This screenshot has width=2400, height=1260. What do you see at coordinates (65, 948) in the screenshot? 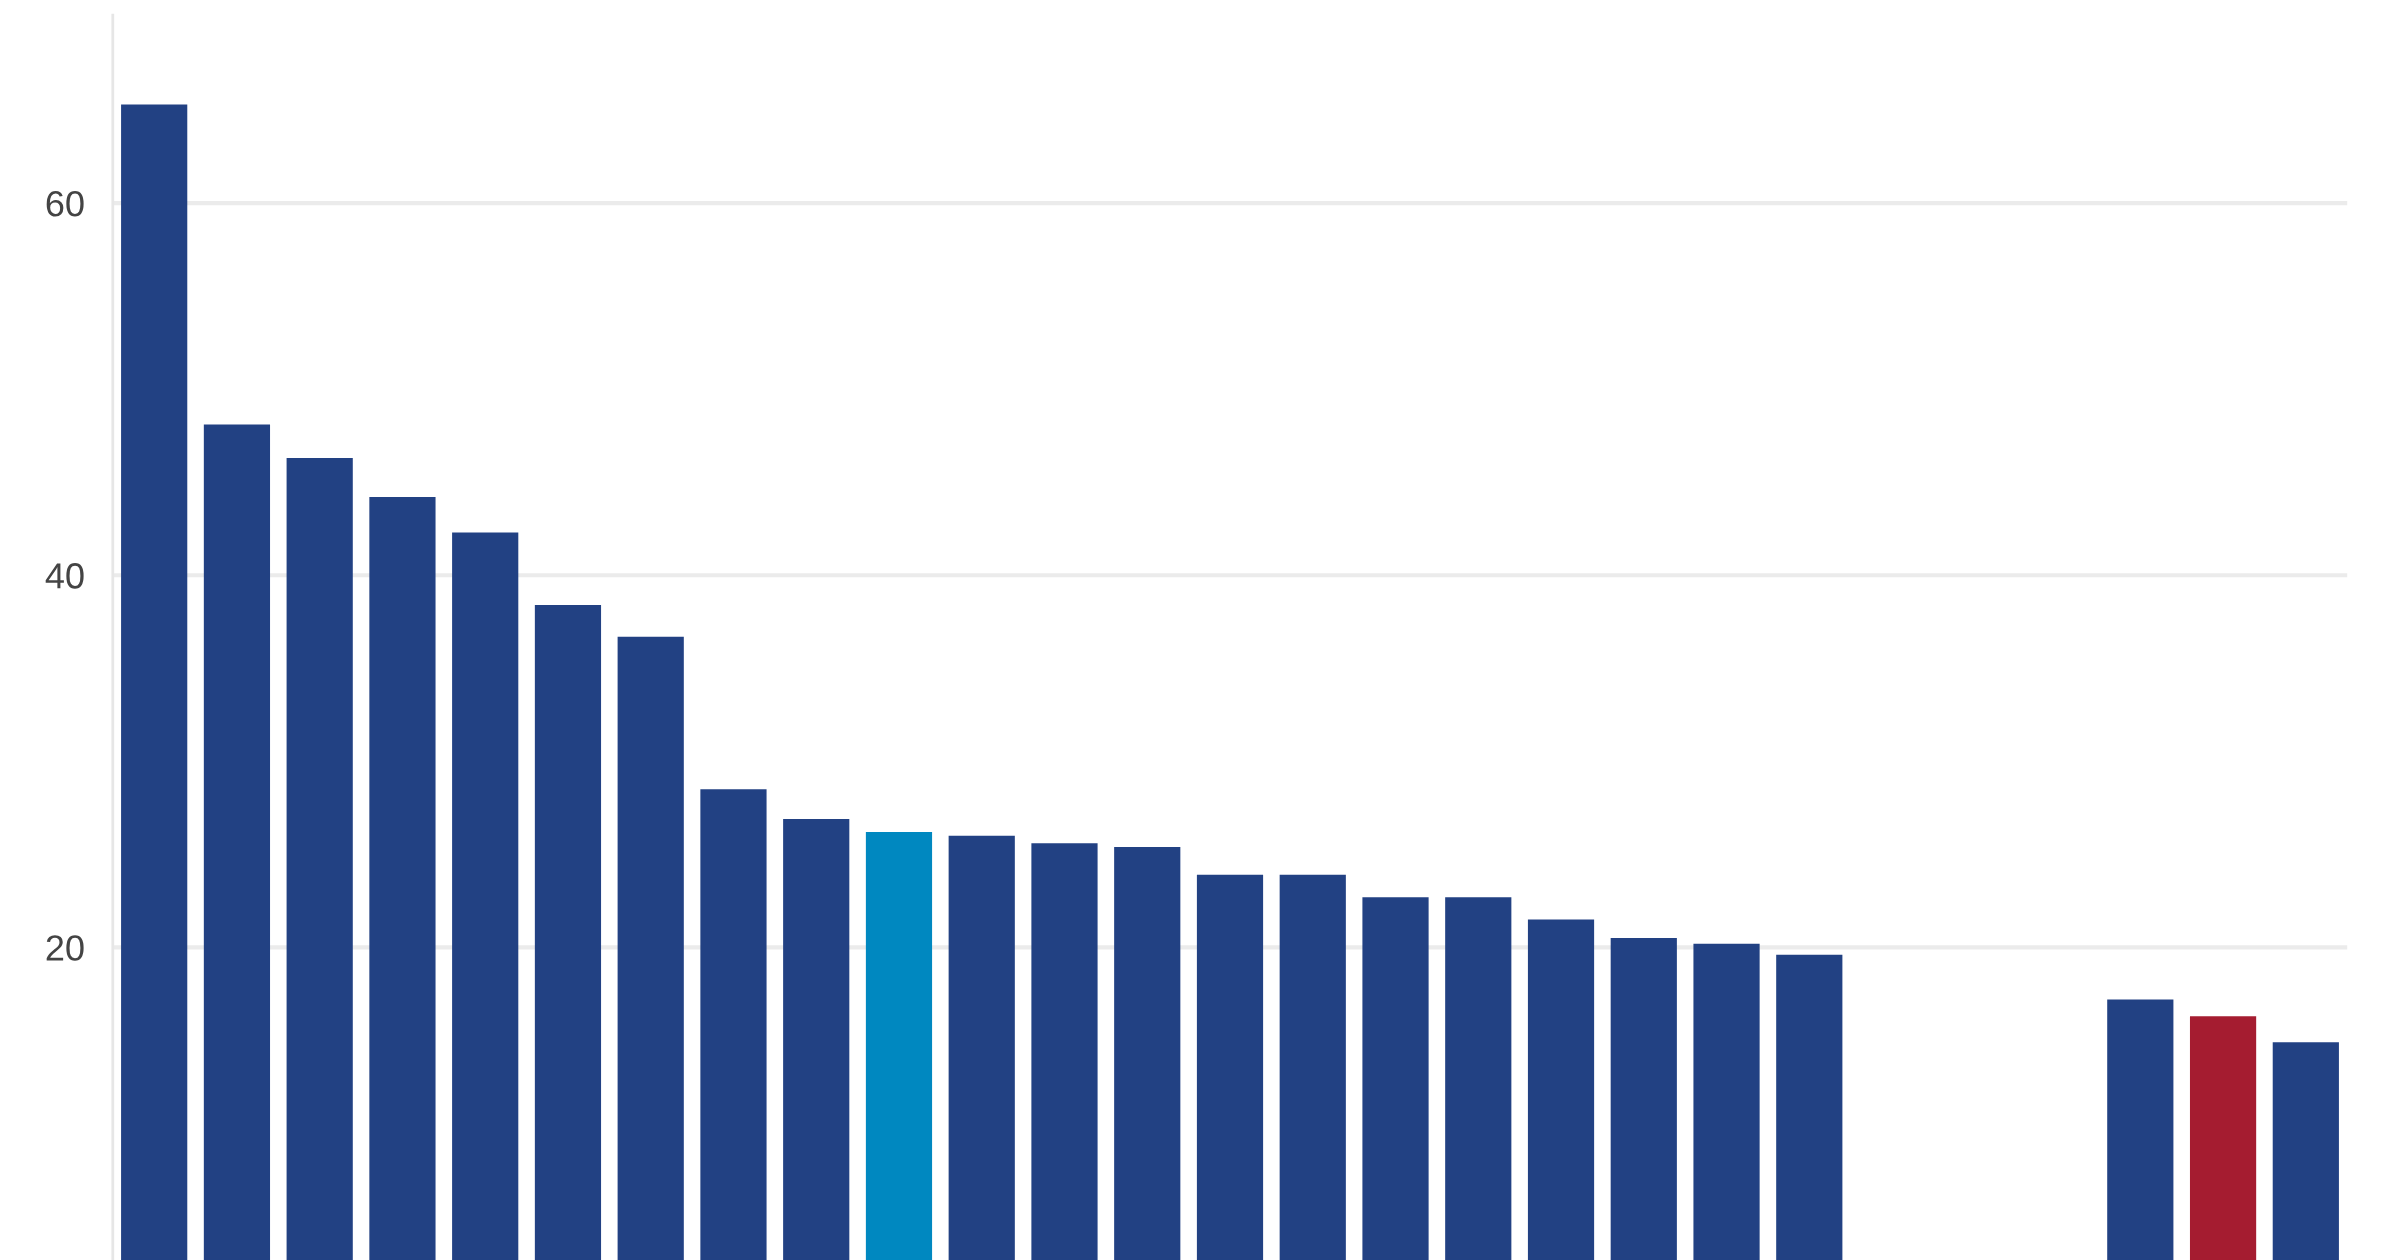
I see `y-tick-label: 20` at bounding box center [65, 948].